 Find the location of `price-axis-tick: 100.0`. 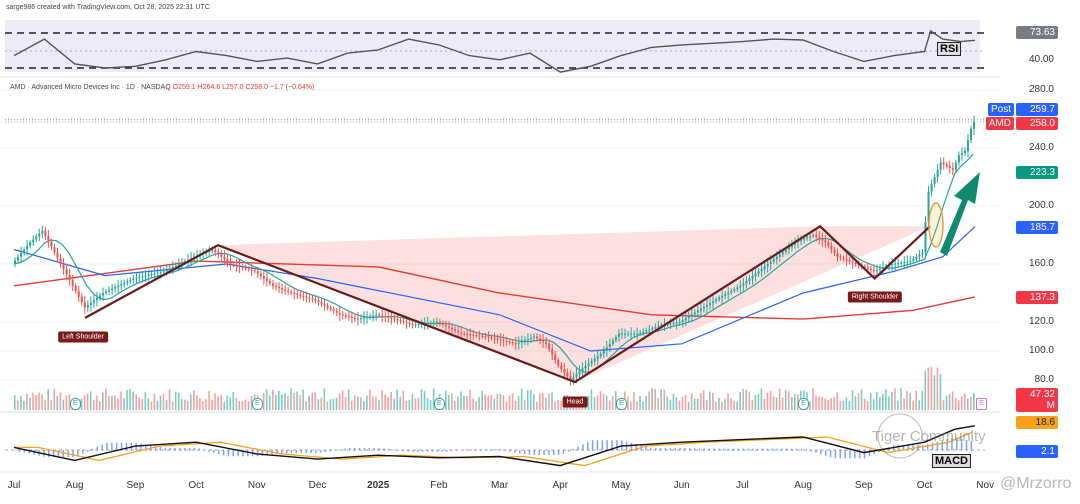

price-axis-tick: 100.0 is located at coordinates (1041, 350).